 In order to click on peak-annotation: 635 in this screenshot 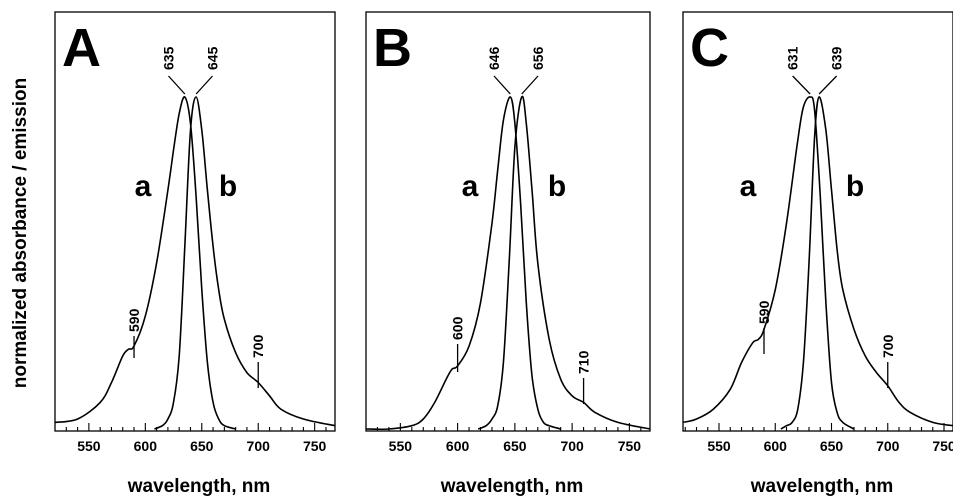, I will do `click(168, 58)`.